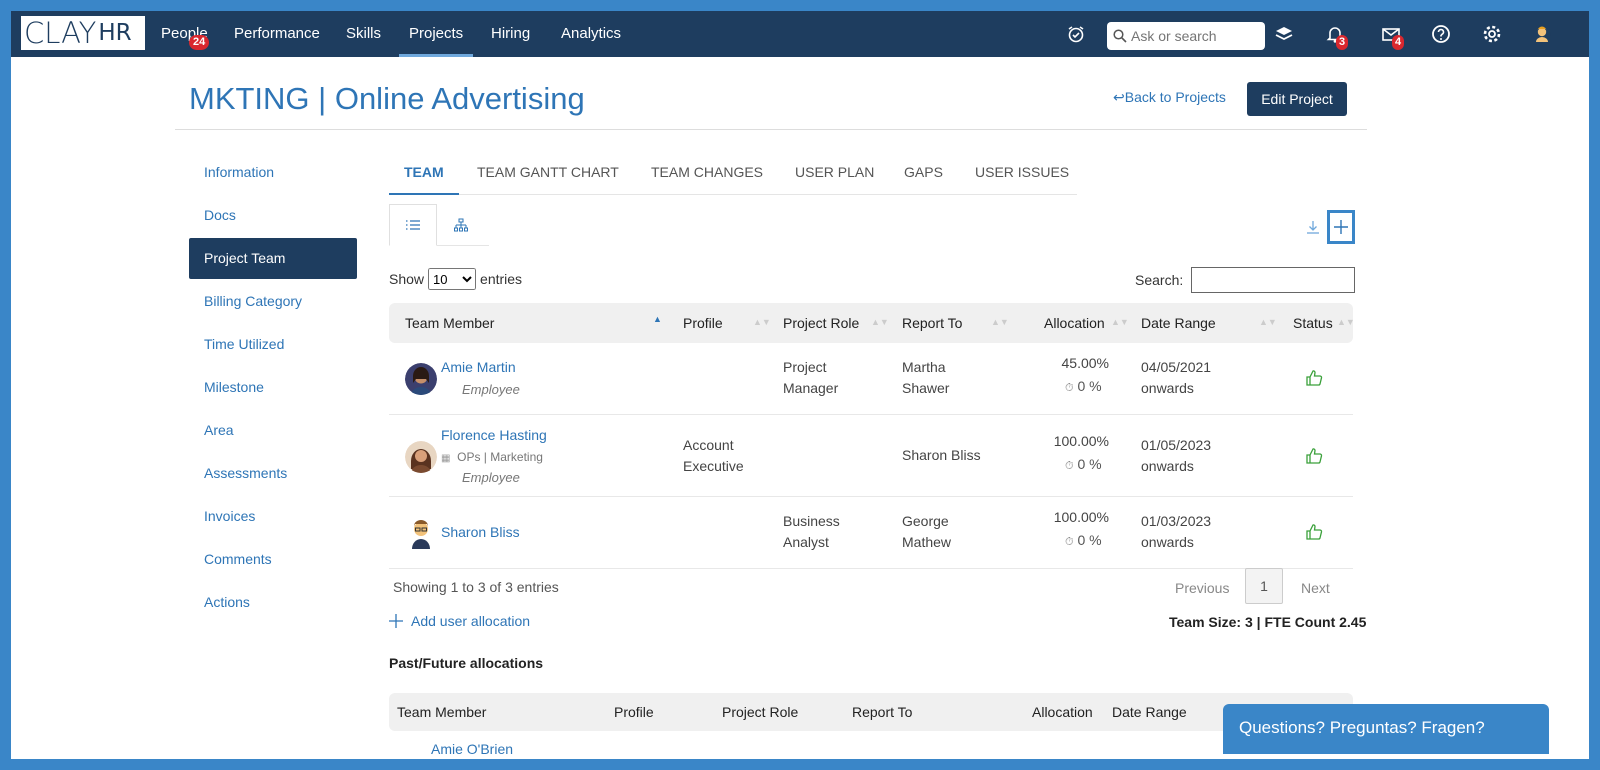 The image size is (1600, 770). I want to click on pagination-page-1: 1, so click(1264, 586).